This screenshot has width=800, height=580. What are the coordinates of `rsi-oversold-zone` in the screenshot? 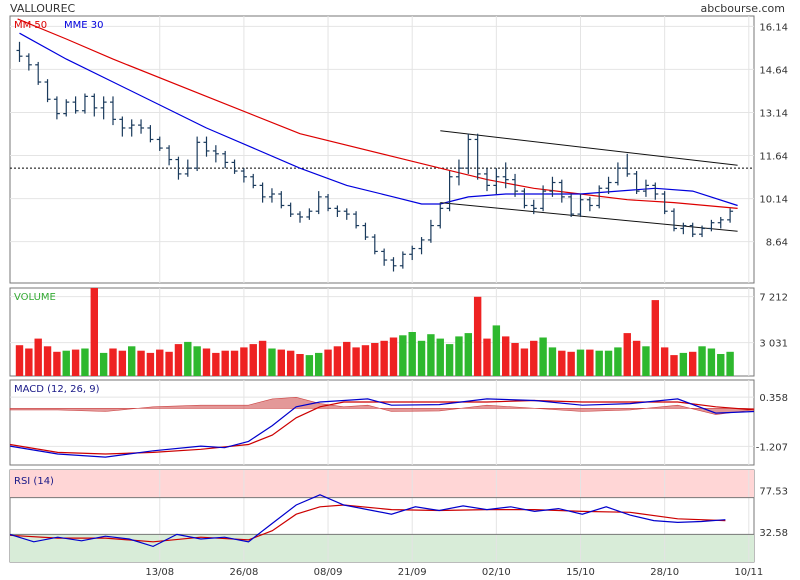 It's located at (382, 548).